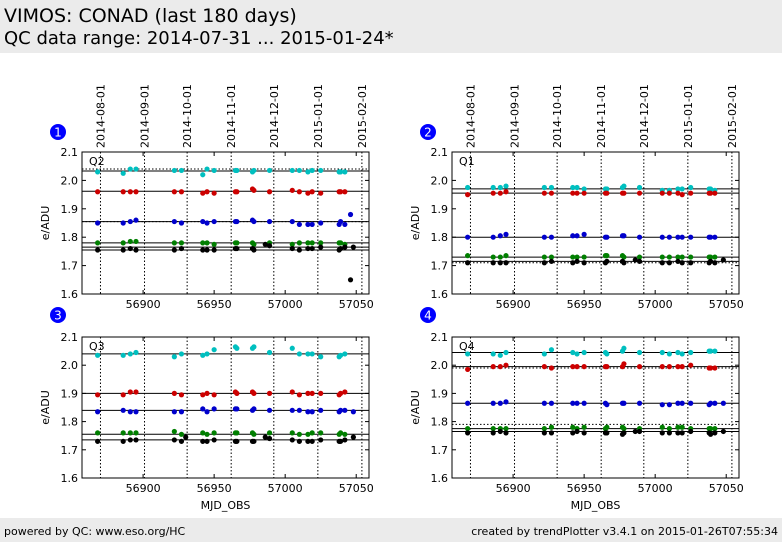 The image size is (782, 542). I want to click on x-tick-label: 56900, so click(143, 488).